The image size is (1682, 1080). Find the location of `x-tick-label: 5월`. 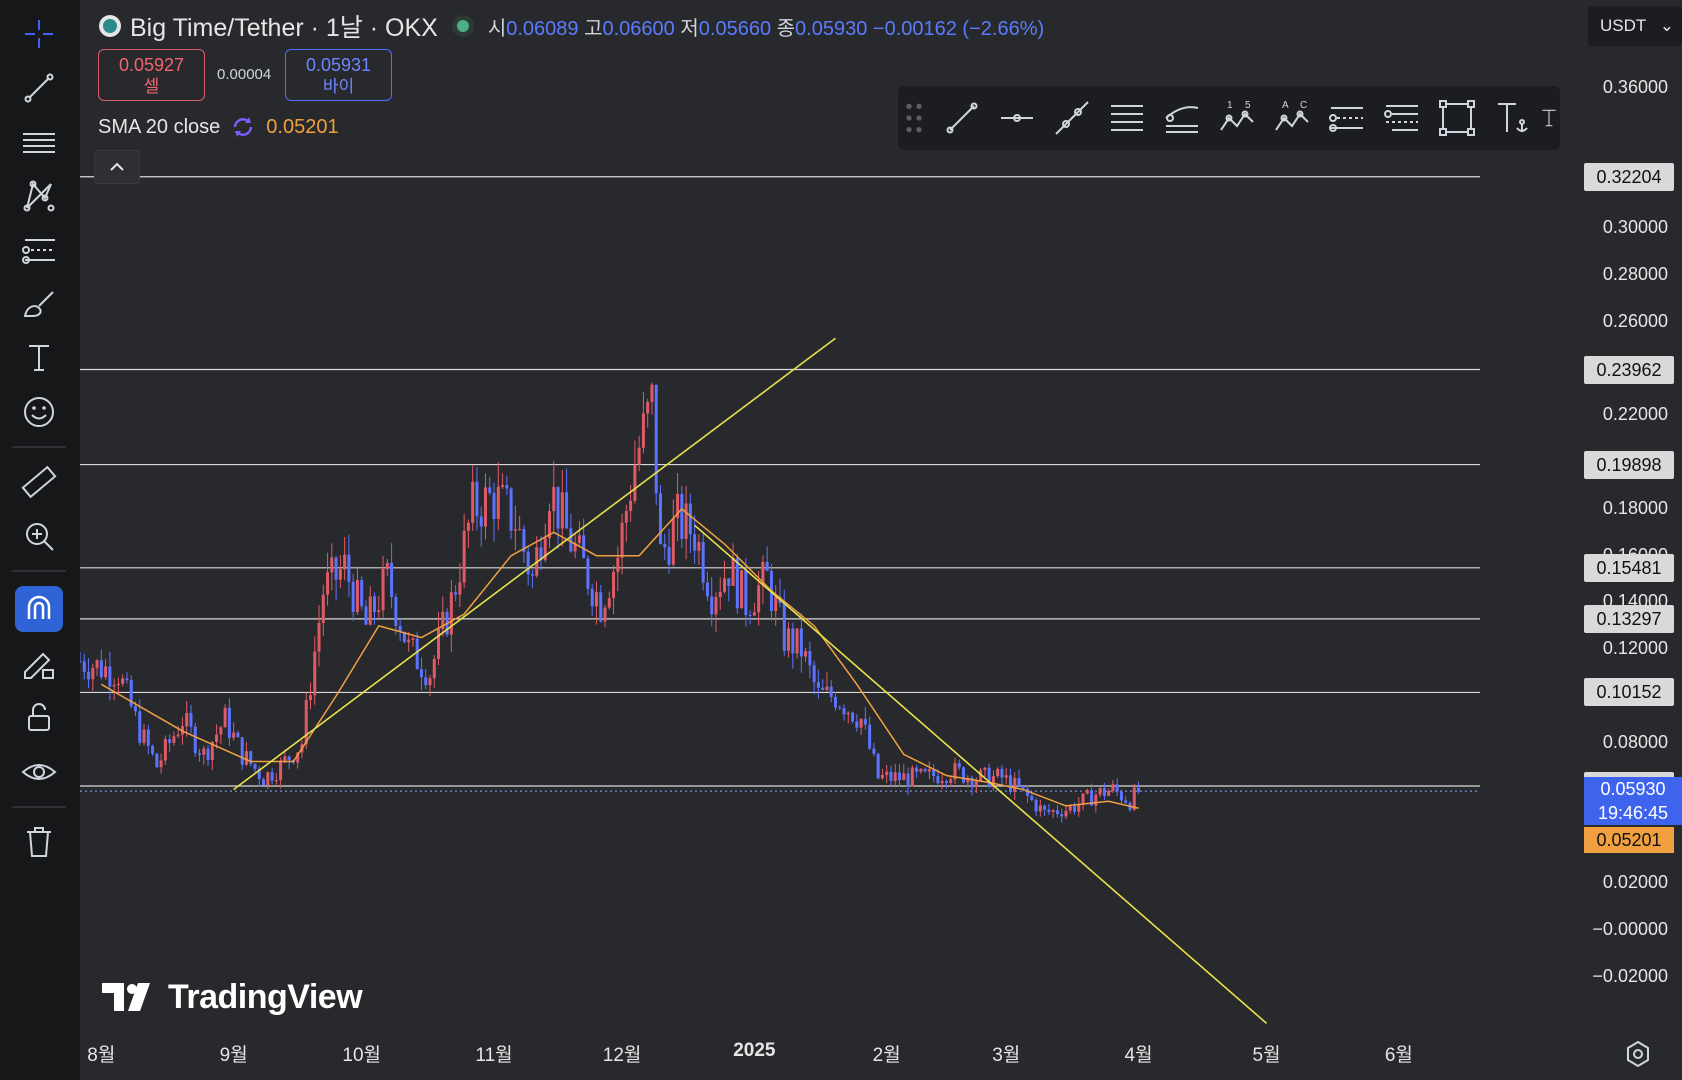

x-tick-label: 5월 is located at coordinates (1266, 1055).